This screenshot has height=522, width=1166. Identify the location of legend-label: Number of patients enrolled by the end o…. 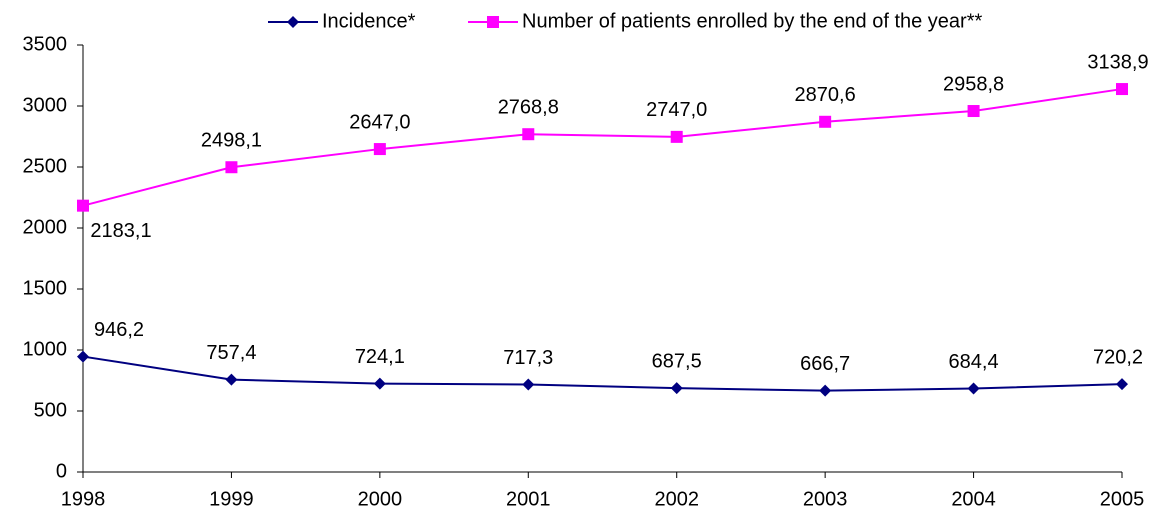
(752, 21).